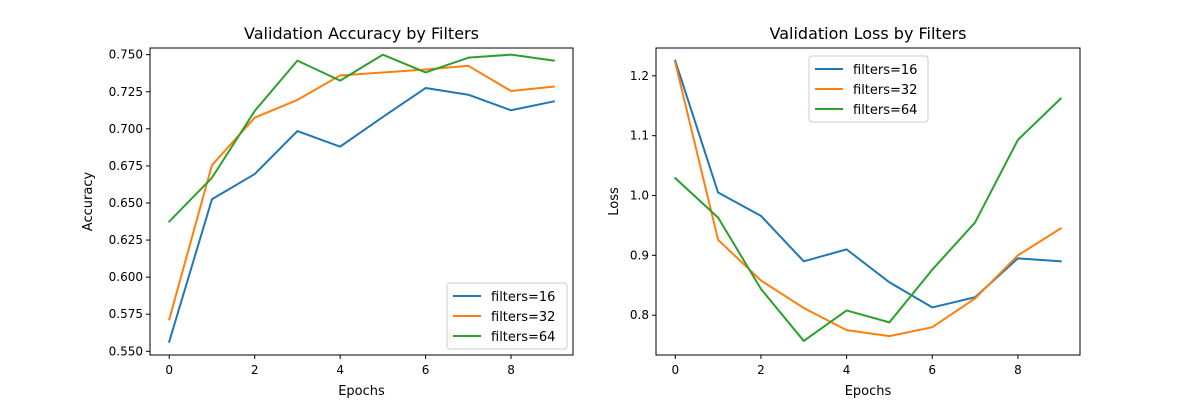 This screenshot has height=400, width=1200. Describe the element at coordinates (126, 277) in the screenshot. I see `y-tick-label: 0.600` at that location.